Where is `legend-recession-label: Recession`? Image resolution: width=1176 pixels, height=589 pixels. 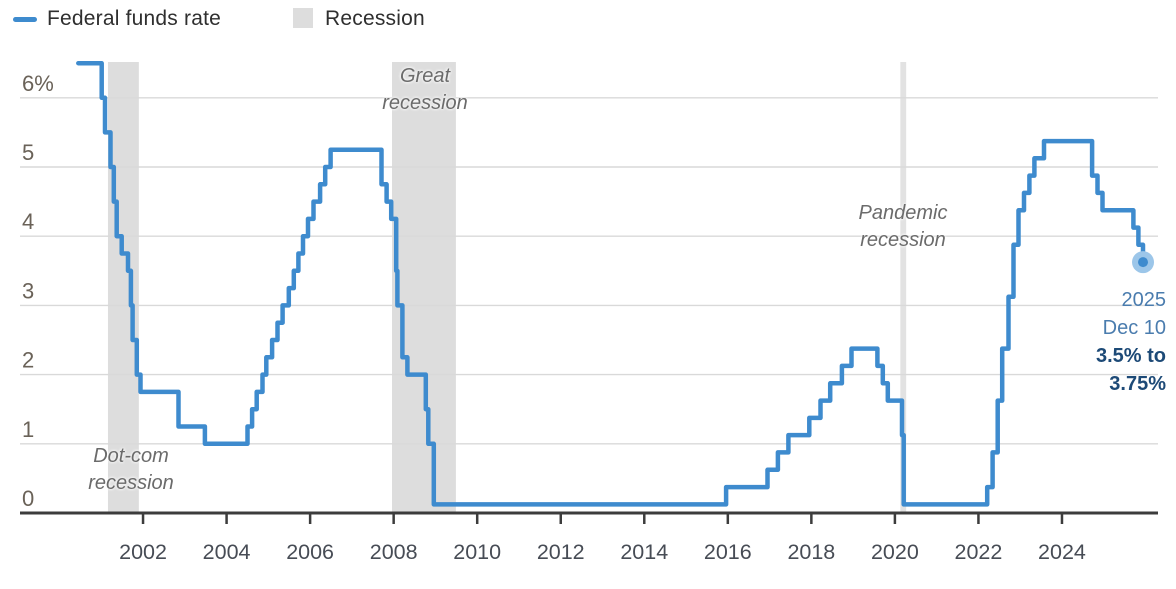
legend-recession-label: Recession is located at coordinates (375, 18).